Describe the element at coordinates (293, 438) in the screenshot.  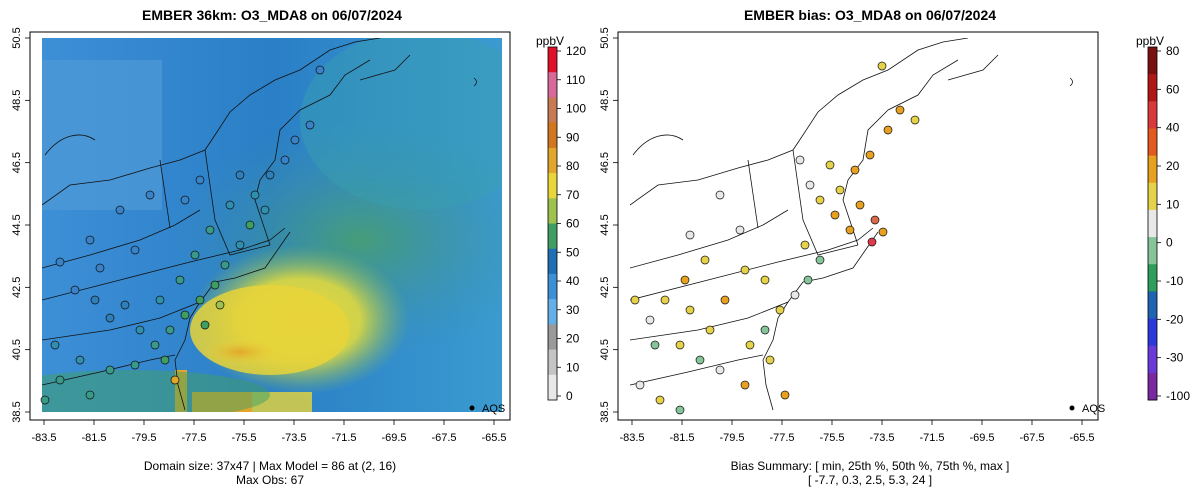
I see `left-x-tick-label: -73.5` at that location.